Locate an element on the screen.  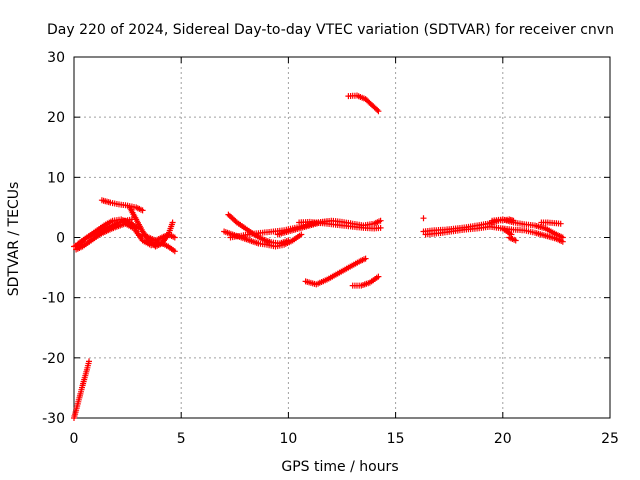
data-series-s18 is located at coordinates (423, 218).